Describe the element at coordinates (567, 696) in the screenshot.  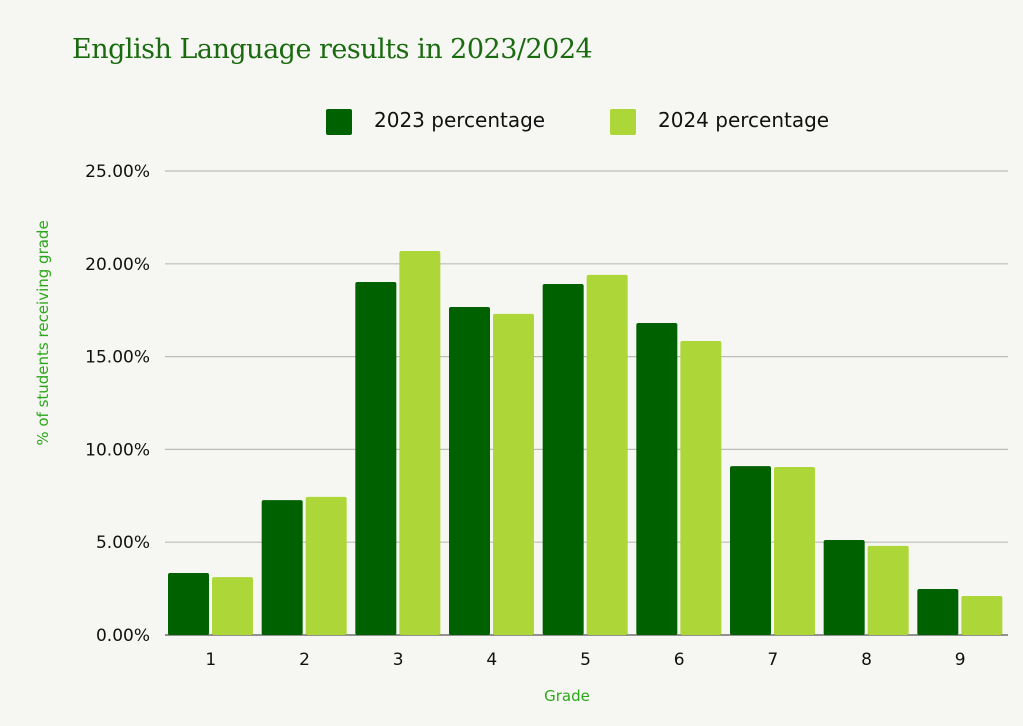
I see `x-axis-label: Grade` at that location.